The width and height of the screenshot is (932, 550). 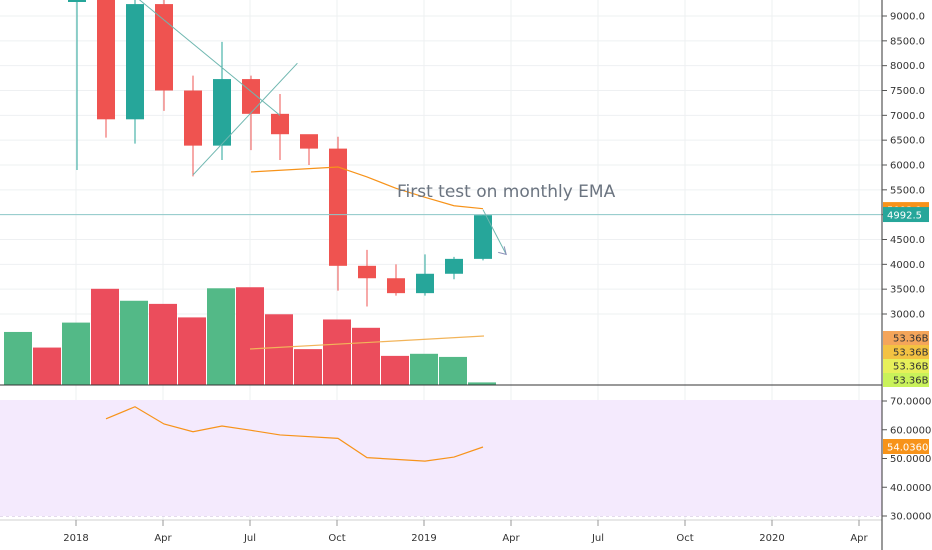 What do you see at coordinates (907, 116) in the screenshot?
I see `price-tick-label: 7000.0` at bounding box center [907, 116].